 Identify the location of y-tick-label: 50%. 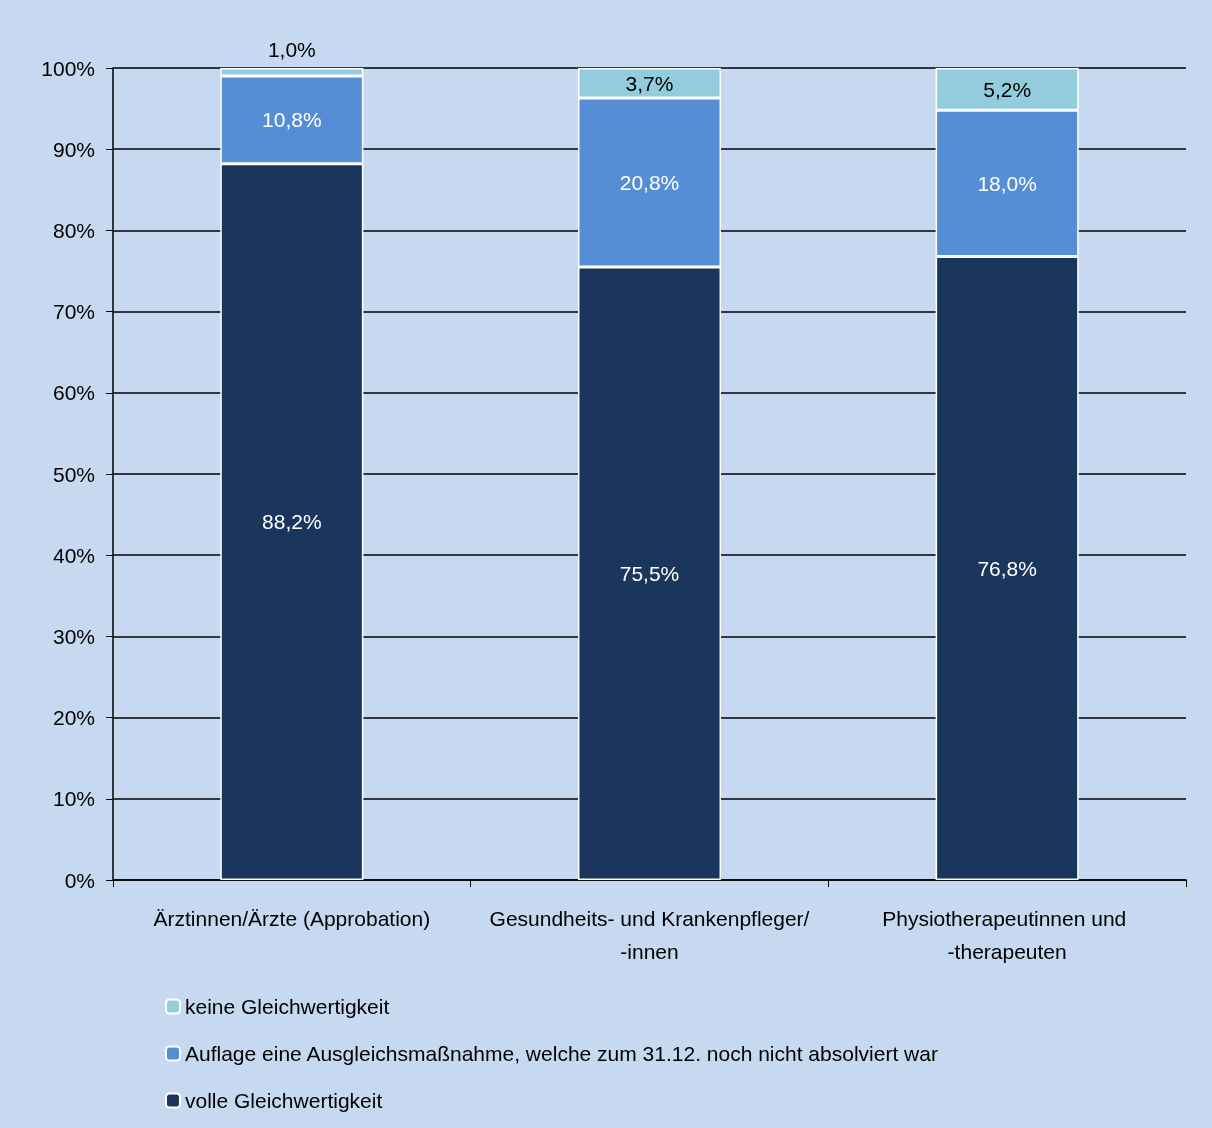
(73, 474).